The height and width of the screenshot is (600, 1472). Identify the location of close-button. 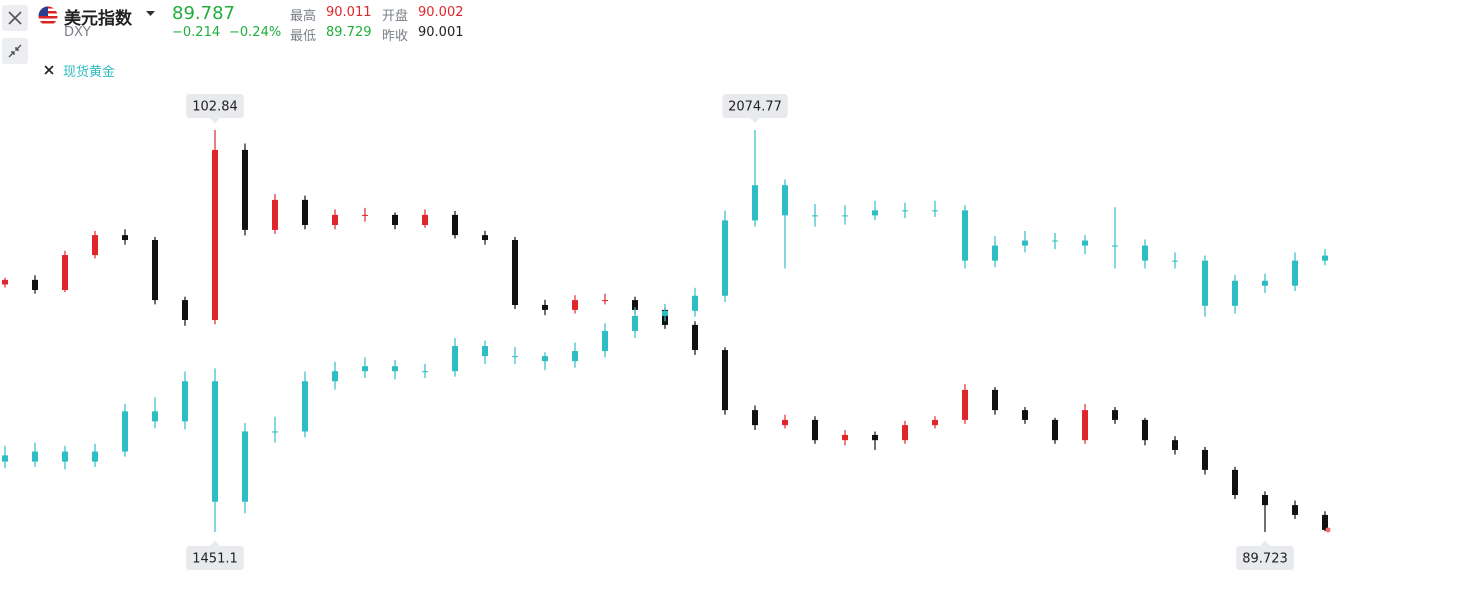
(15, 18).